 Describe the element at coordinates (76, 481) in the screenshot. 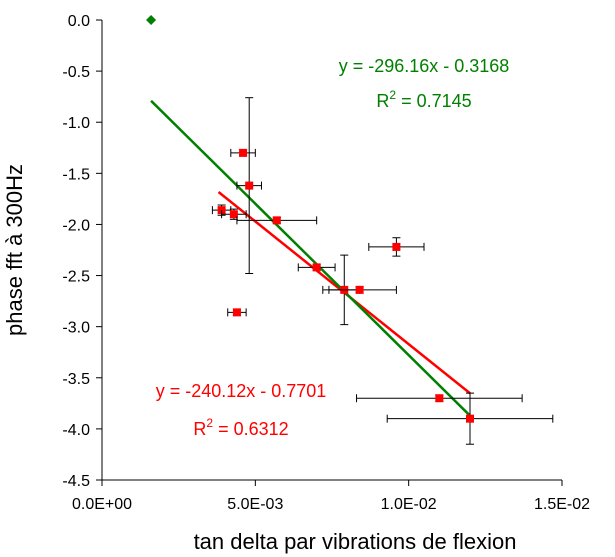

I see `y-tick-label: -4.5` at that location.